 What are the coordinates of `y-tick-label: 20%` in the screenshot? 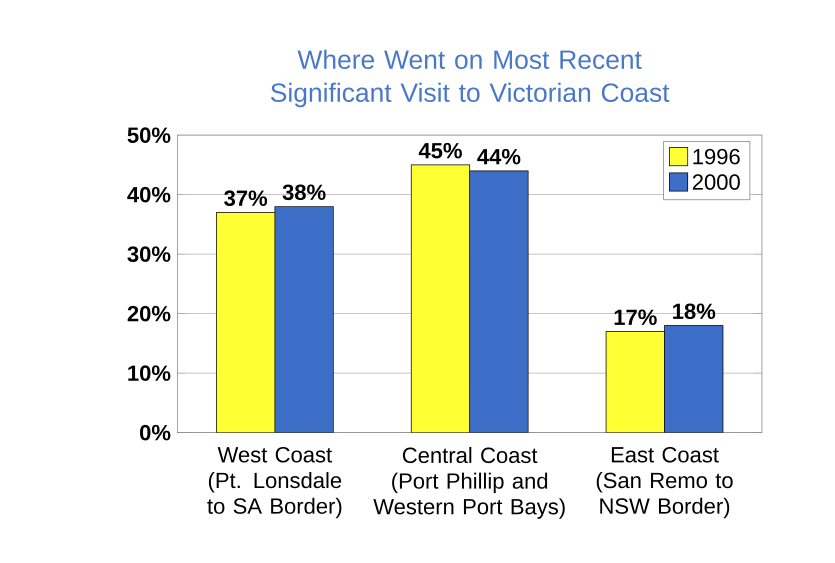 It's located at (149, 314).